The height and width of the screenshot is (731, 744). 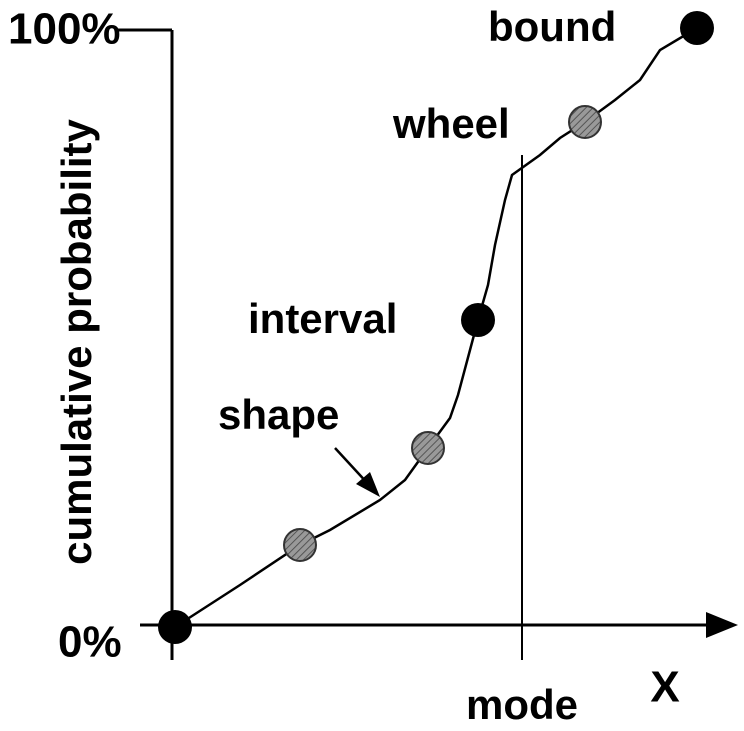 What do you see at coordinates (552, 26) in the screenshot?
I see `annotation: bound` at bounding box center [552, 26].